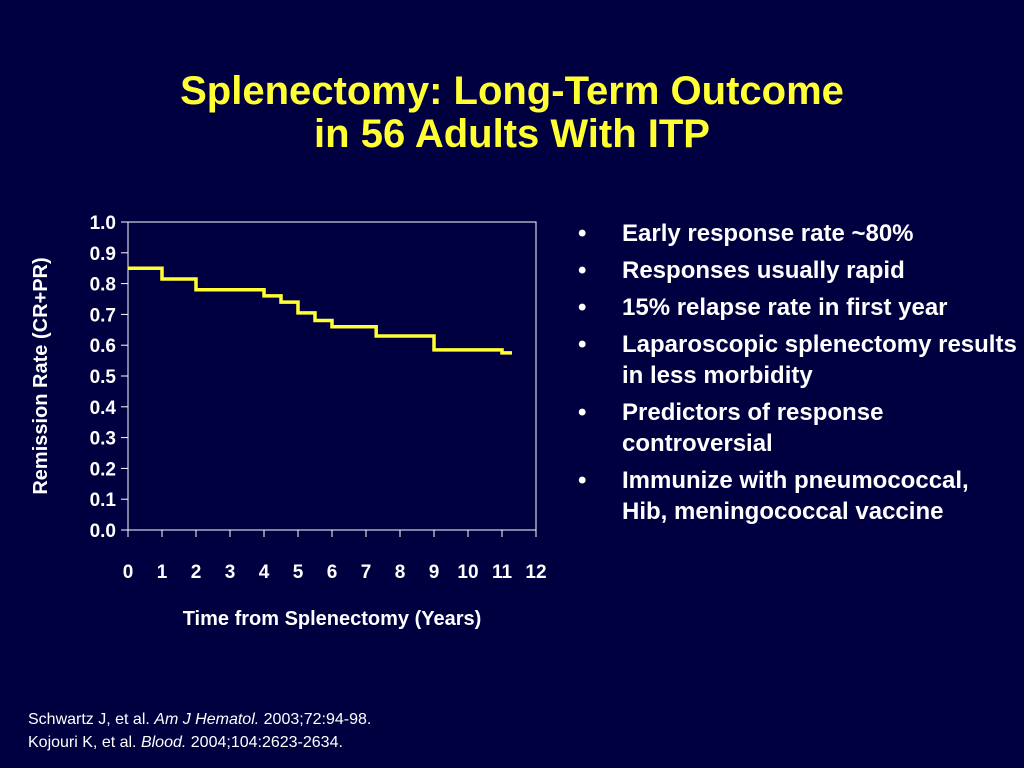 This screenshot has height=768, width=1024. Describe the element at coordinates (798, 428) in the screenshot. I see `bullet-item: Predictors of response controversial` at that location.